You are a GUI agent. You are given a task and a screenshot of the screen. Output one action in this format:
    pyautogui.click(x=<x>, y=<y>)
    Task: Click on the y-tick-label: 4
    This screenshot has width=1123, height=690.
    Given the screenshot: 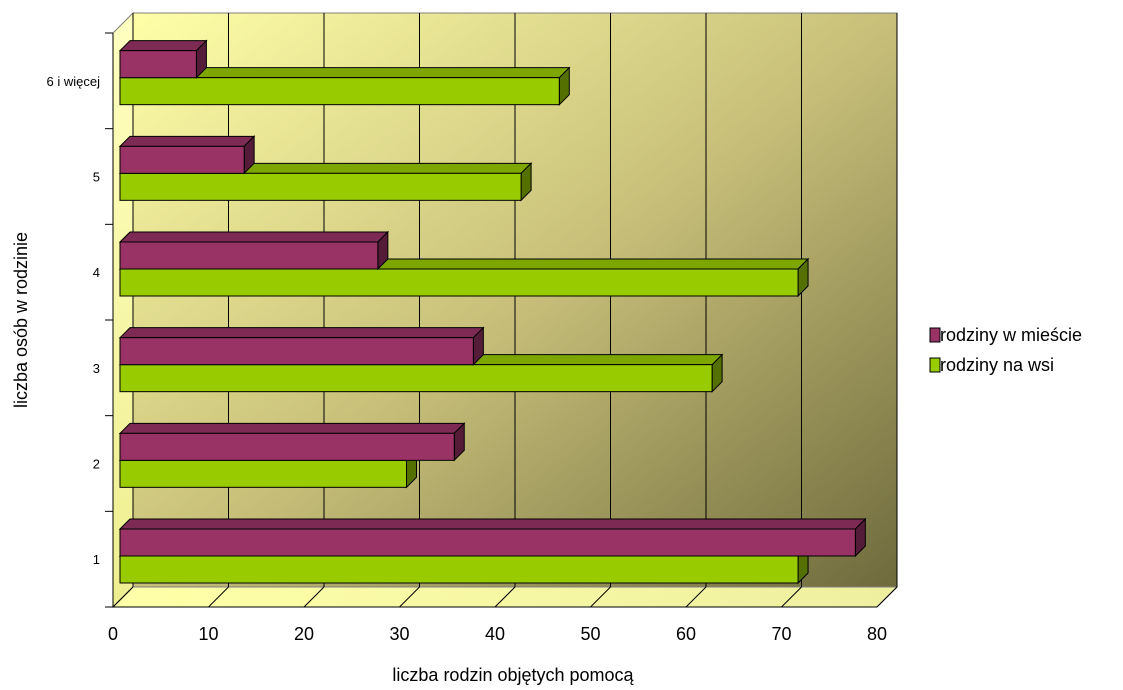 What is the action you would take?
    pyautogui.click(x=96, y=272)
    